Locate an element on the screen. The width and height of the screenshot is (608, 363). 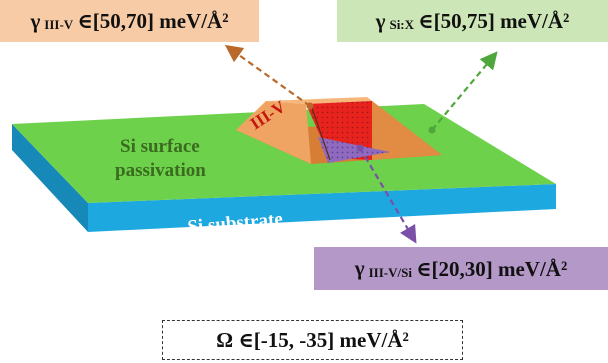
island-right-slope is located at coordinates (404, 128).